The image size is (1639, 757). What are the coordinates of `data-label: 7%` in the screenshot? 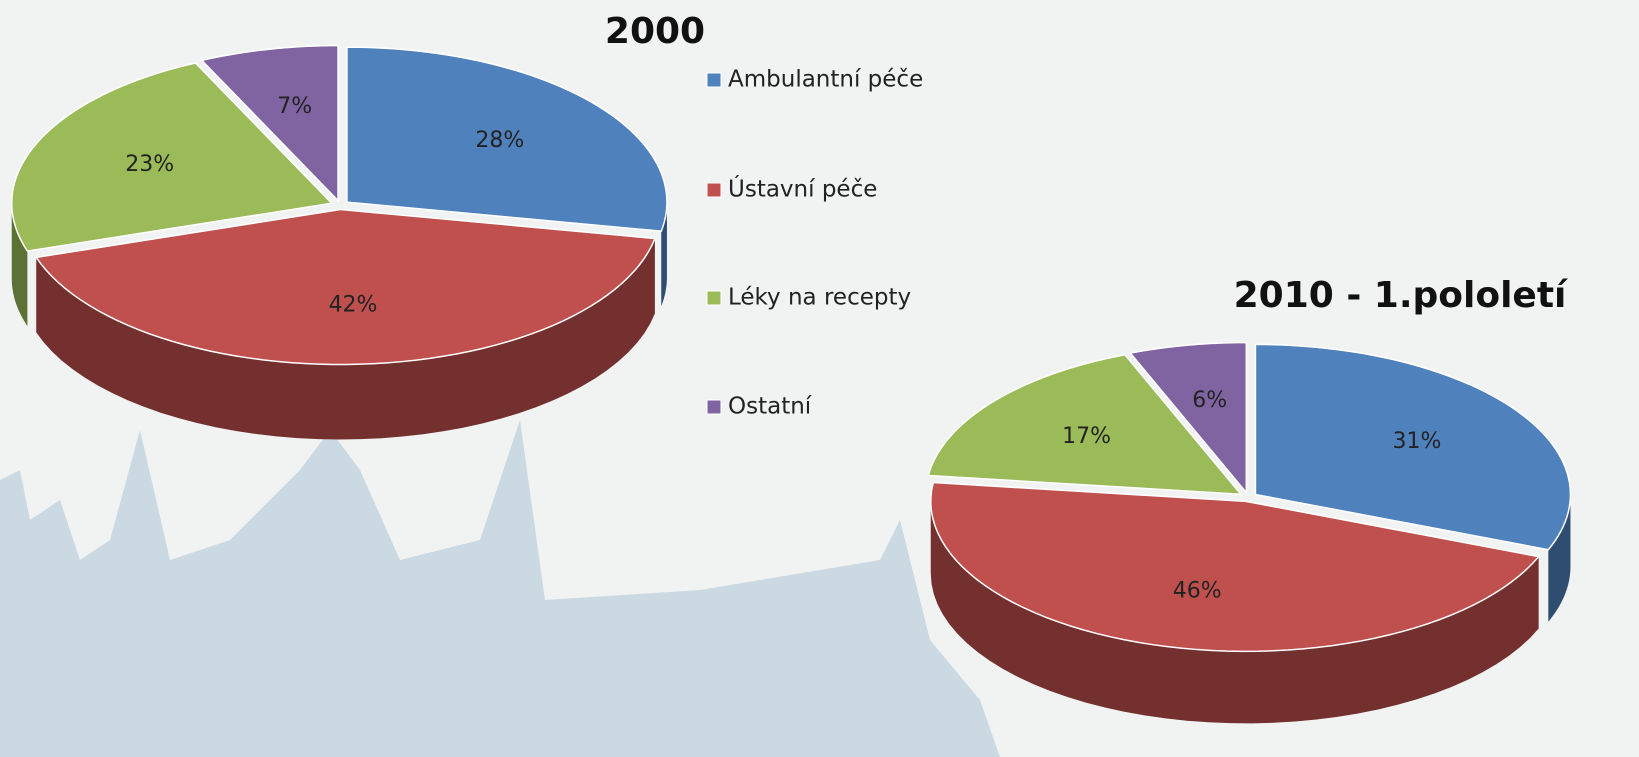 It's located at (294, 106).